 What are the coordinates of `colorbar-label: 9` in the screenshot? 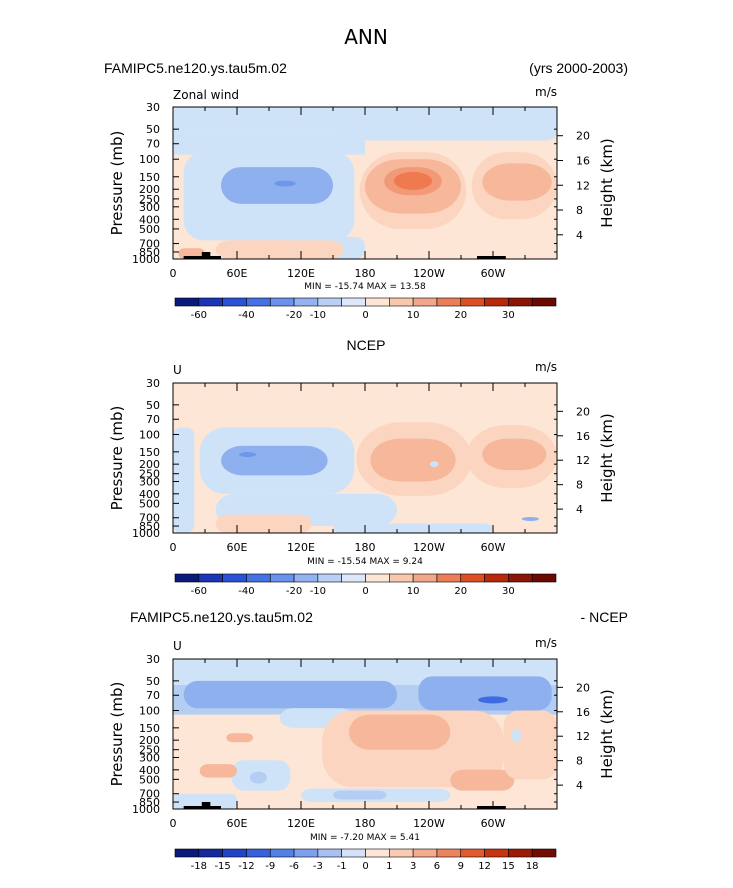 It's located at (461, 866).